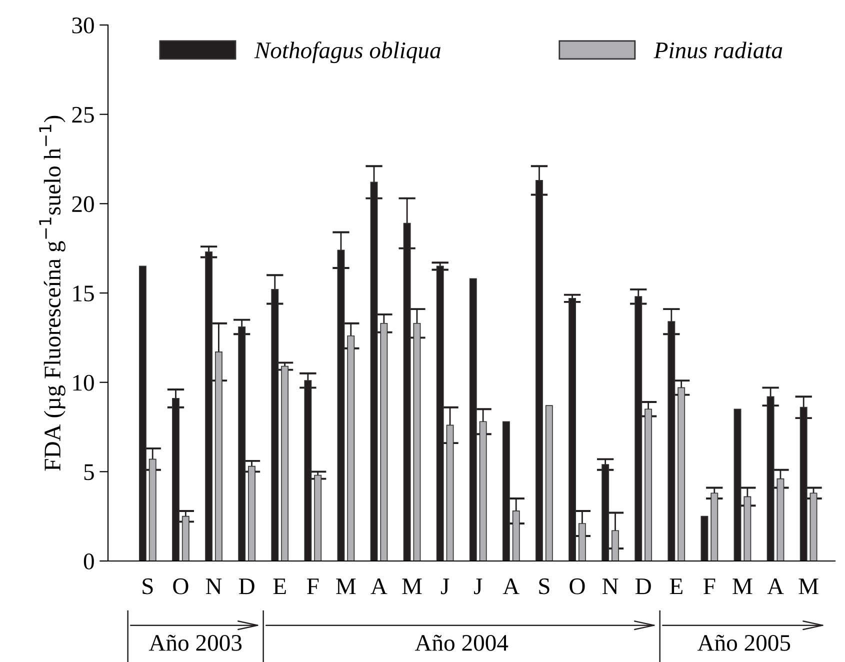  I want to click on y-axis-title: FDA (µg Fluoresceína g$^{−1}$suelo h$^{−1}$), so click(52, 293).